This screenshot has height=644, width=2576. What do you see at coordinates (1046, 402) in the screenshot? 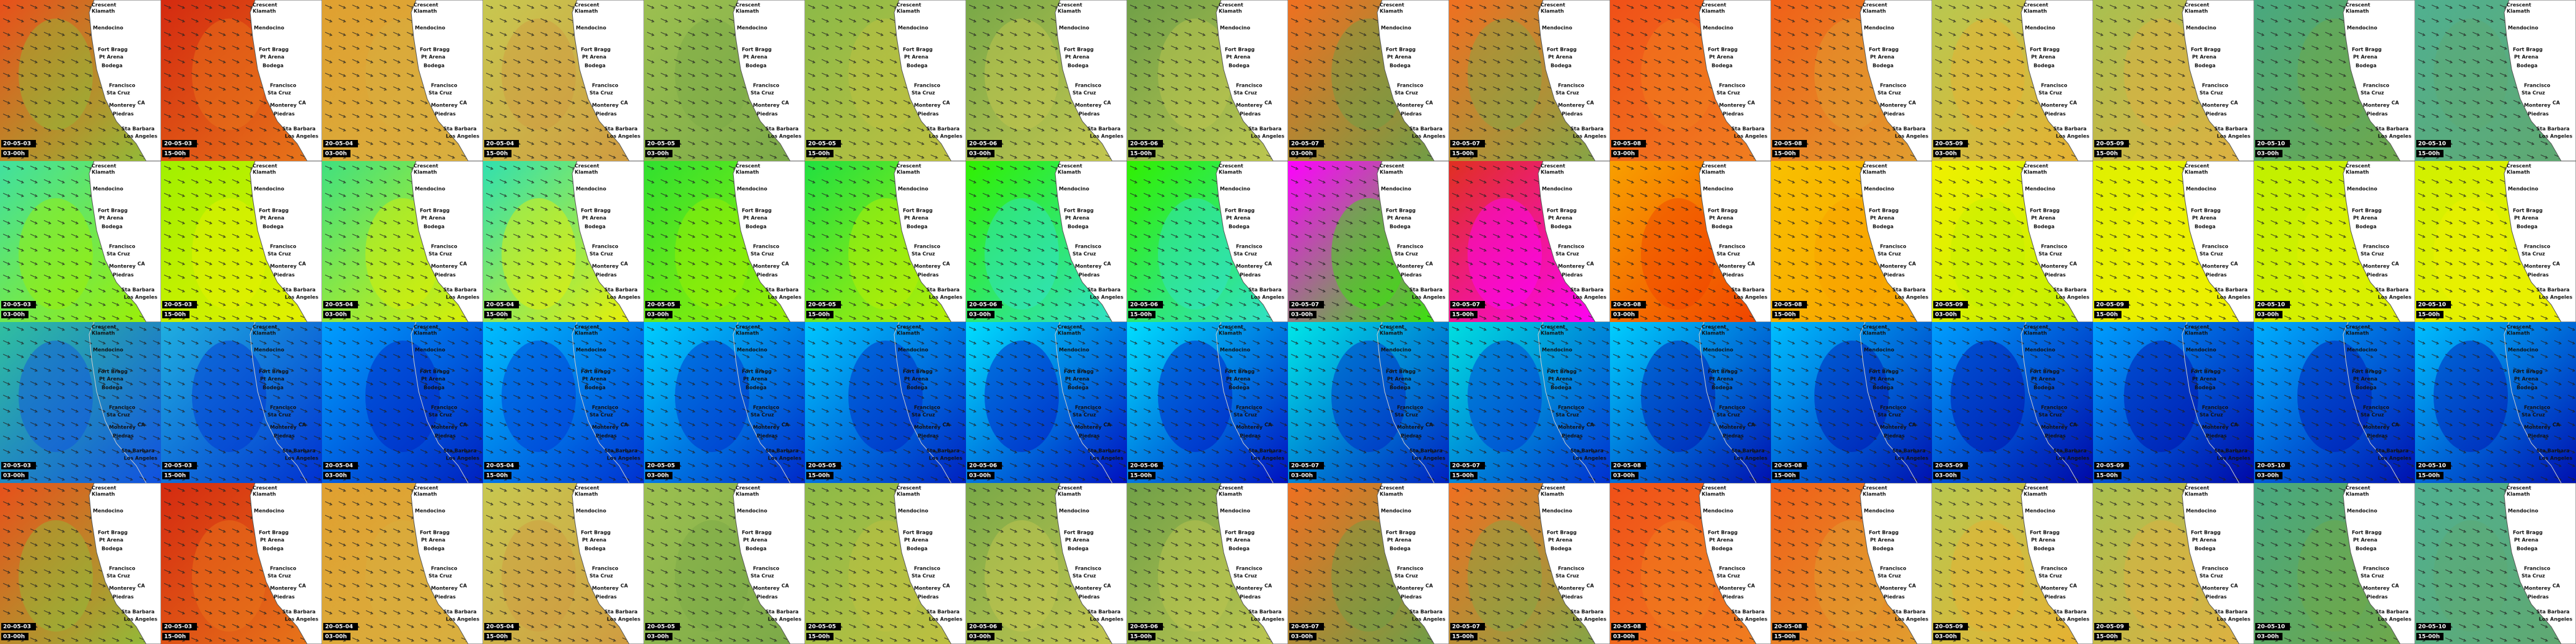
I see `wind-arrows` at bounding box center [1046, 402].